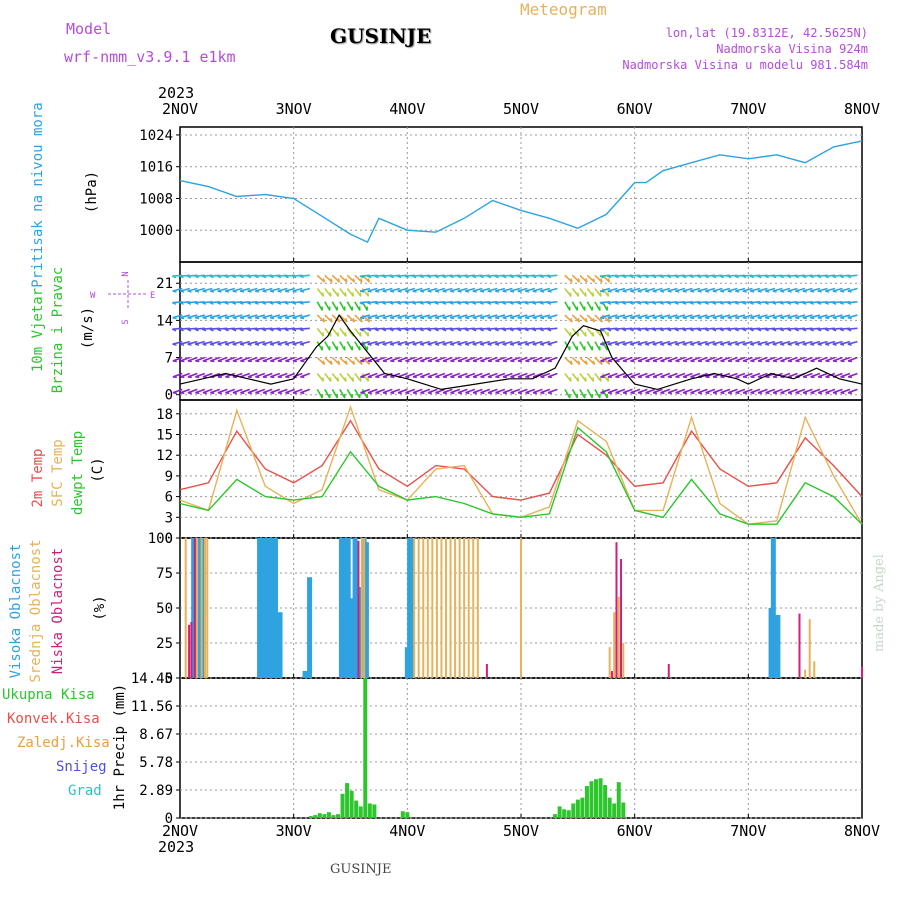  What do you see at coordinates (521, 352) in the screenshot?
I see `wind-speed-line` at bounding box center [521, 352].